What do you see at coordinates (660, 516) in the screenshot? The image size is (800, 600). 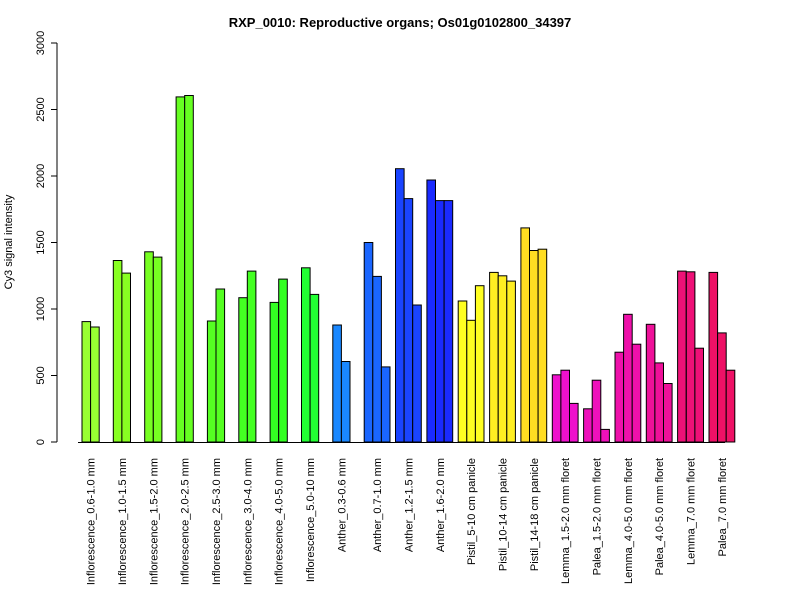 I see `category-label: Palea_4.0-5.0 mm floret` at bounding box center [660, 516].